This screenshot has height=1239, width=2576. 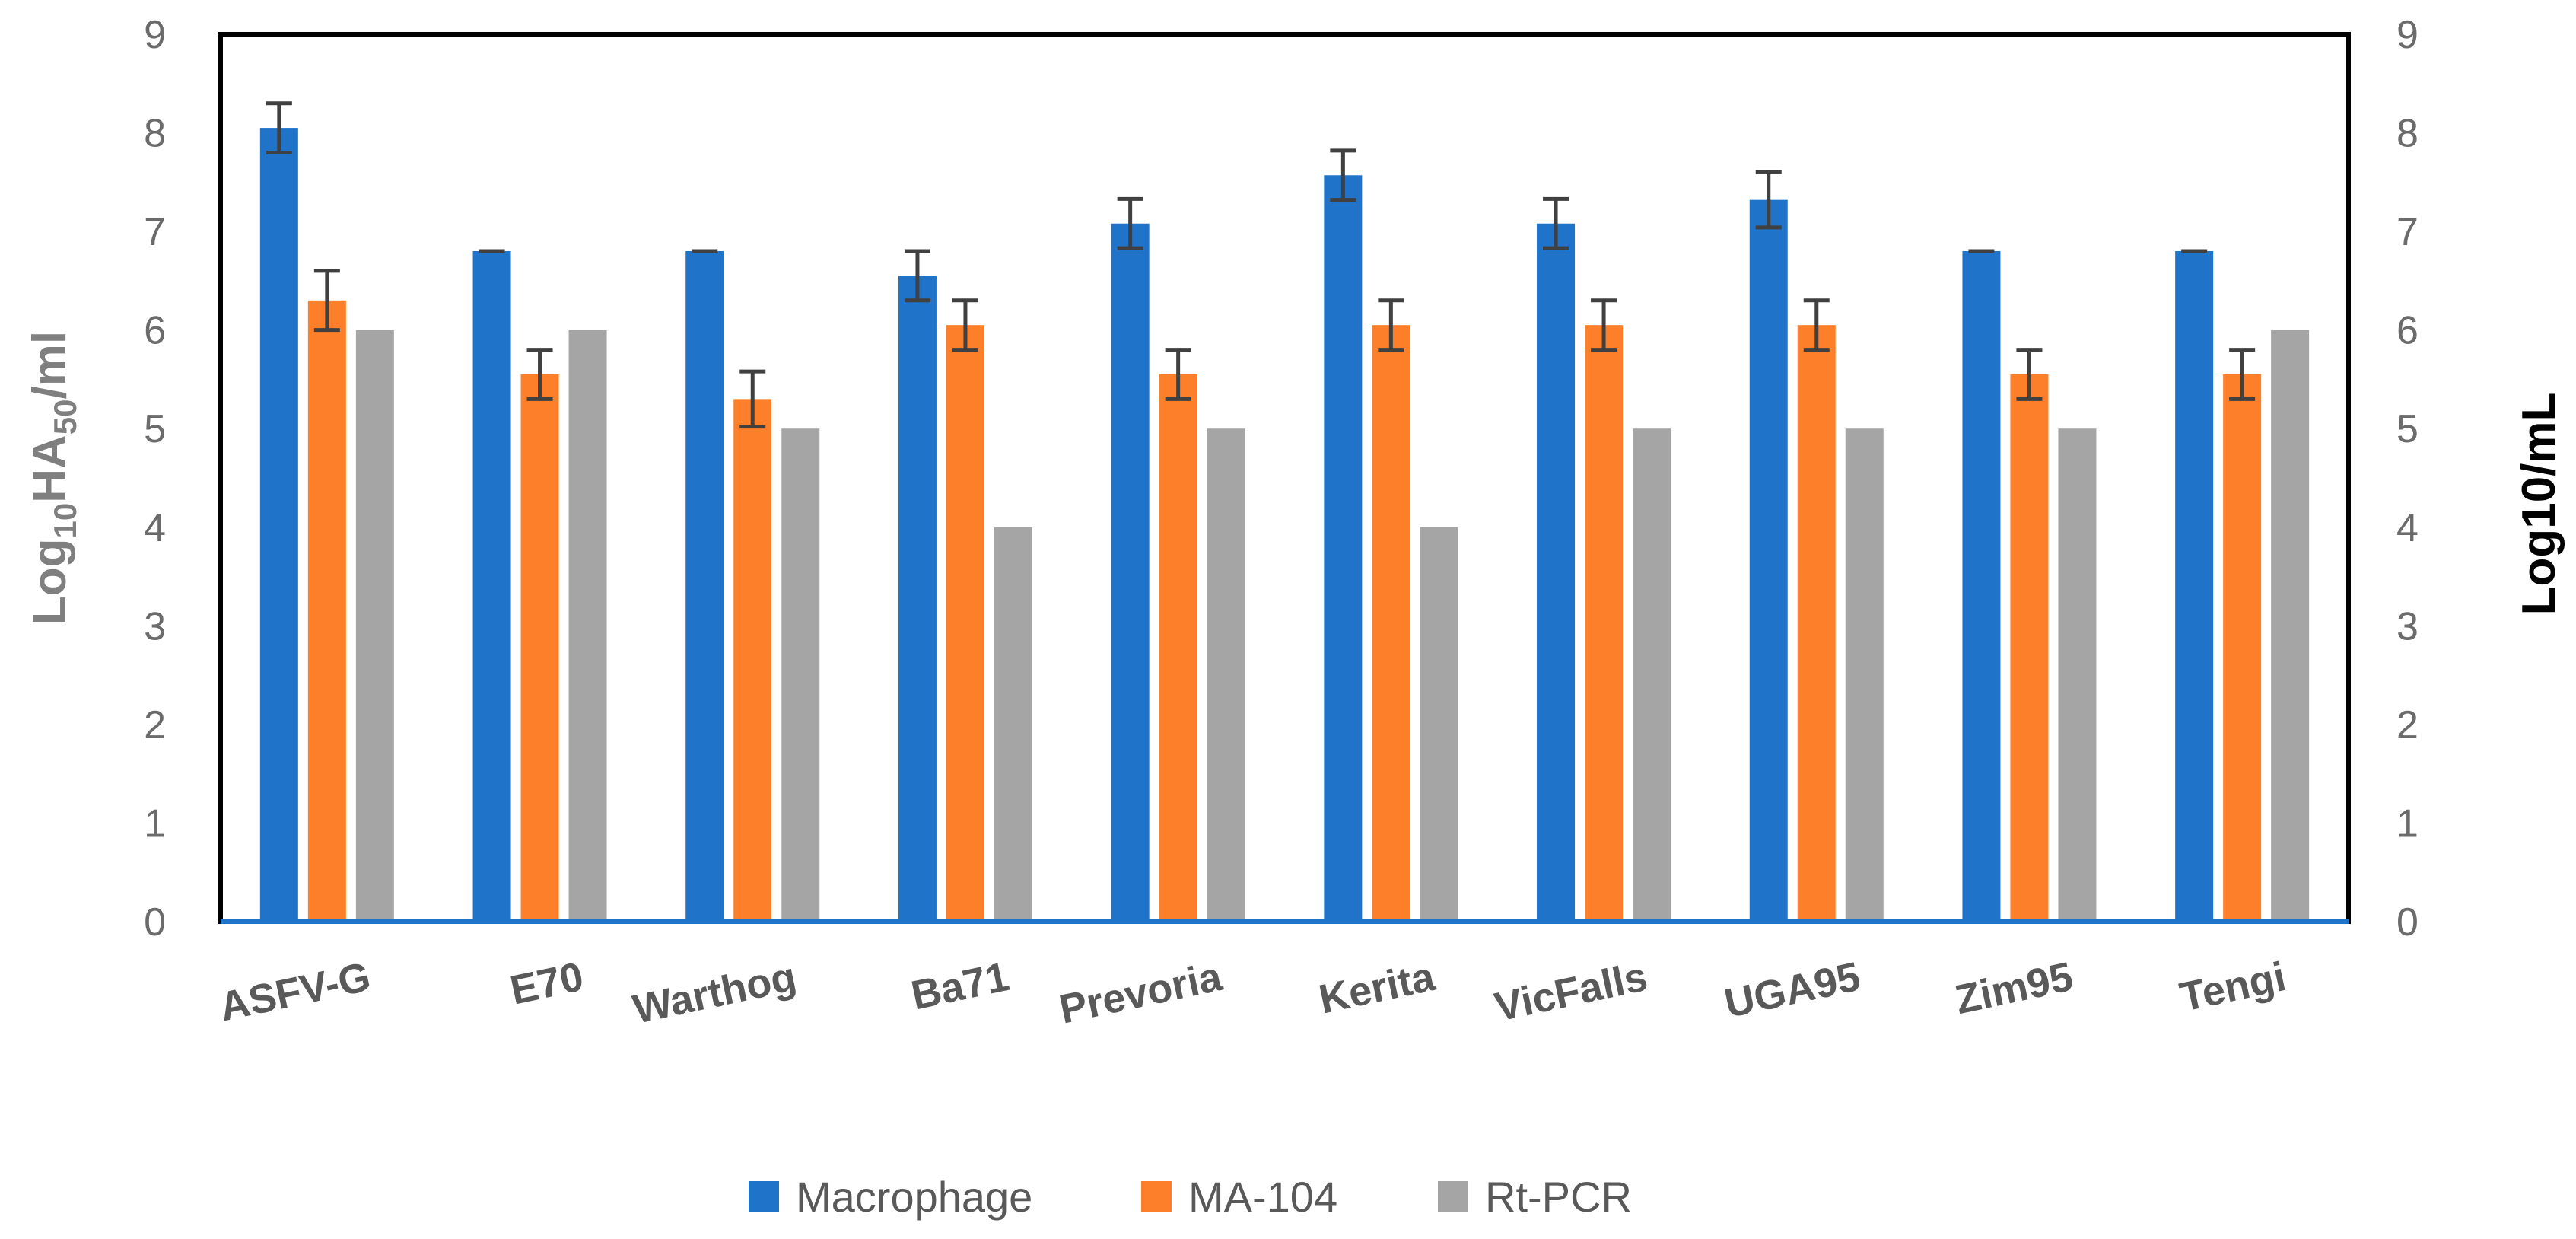 What do you see at coordinates (540, 648) in the screenshot?
I see `bar-ma-104-e70` at bounding box center [540, 648].